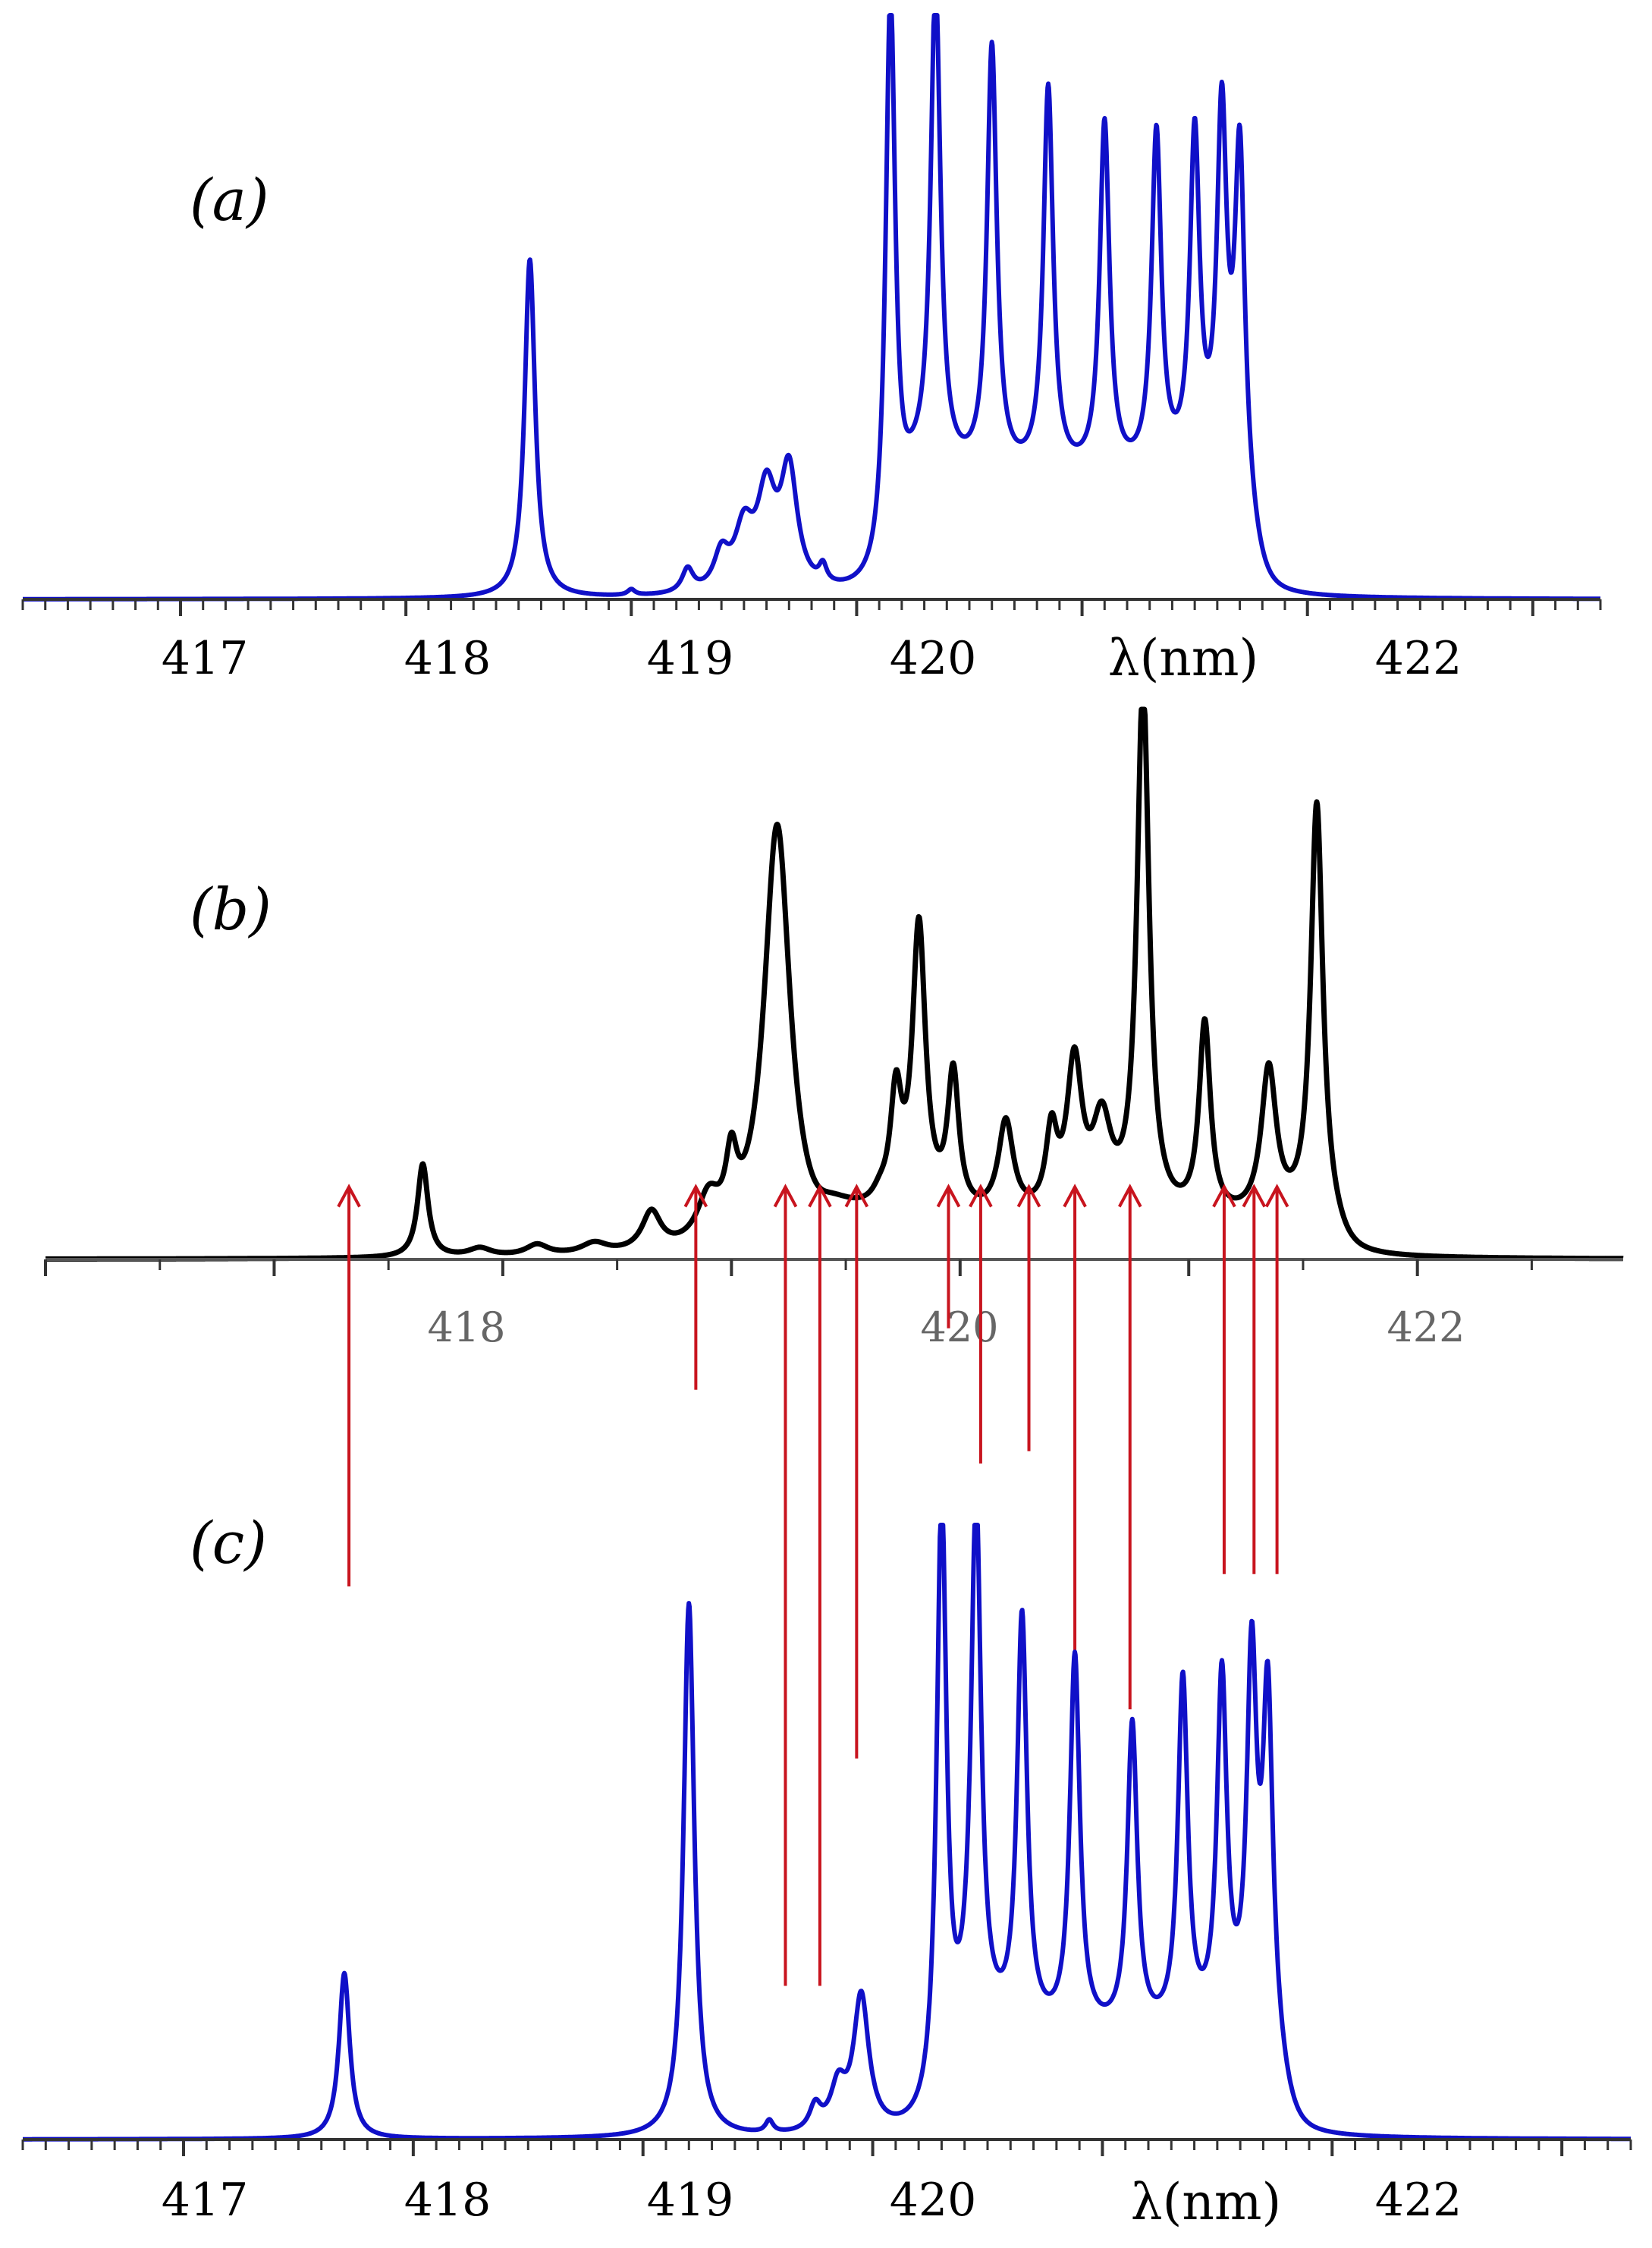  What do you see at coordinates (1419, 658) in the screenshot?
I see `panel-a-tick-422: 422` at bounding box center [1419, 658].